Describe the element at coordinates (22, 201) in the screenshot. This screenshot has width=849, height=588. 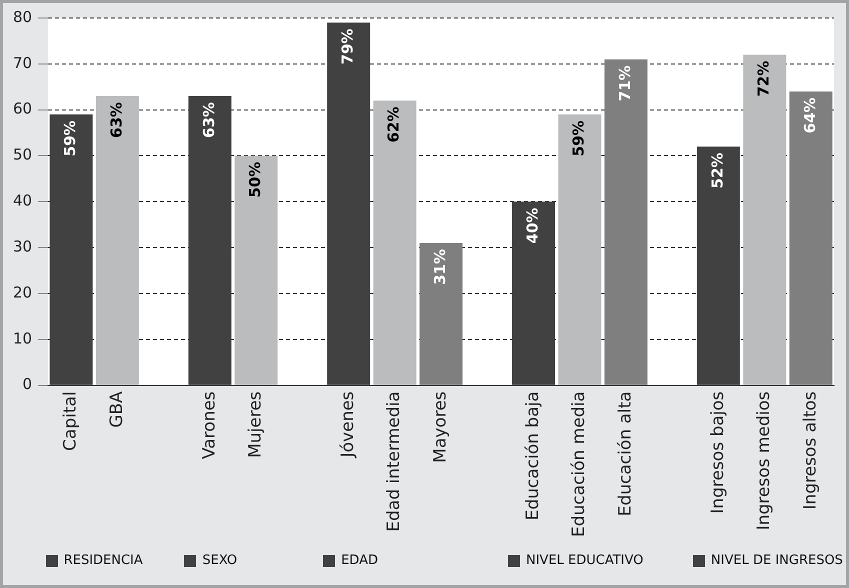
I see `y-tick-label: 40` at that location.